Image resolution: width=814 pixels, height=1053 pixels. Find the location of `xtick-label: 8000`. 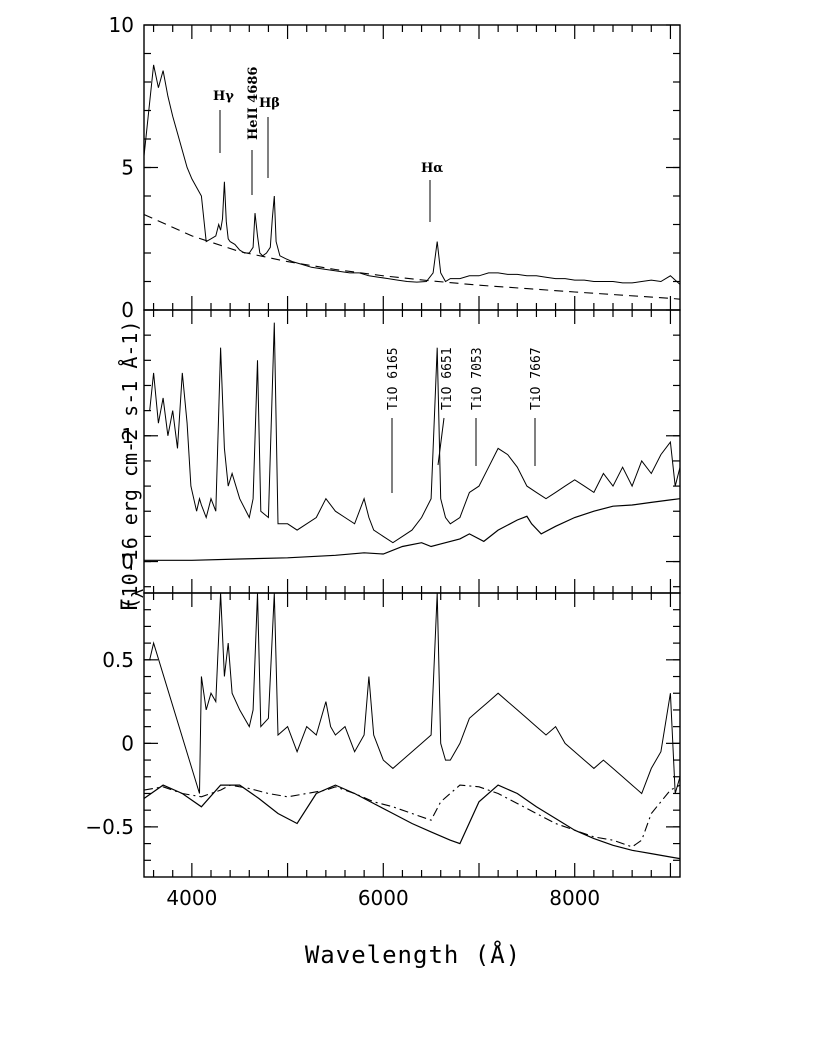

xtick-label: 8000 is located at coordinates (574, 898).